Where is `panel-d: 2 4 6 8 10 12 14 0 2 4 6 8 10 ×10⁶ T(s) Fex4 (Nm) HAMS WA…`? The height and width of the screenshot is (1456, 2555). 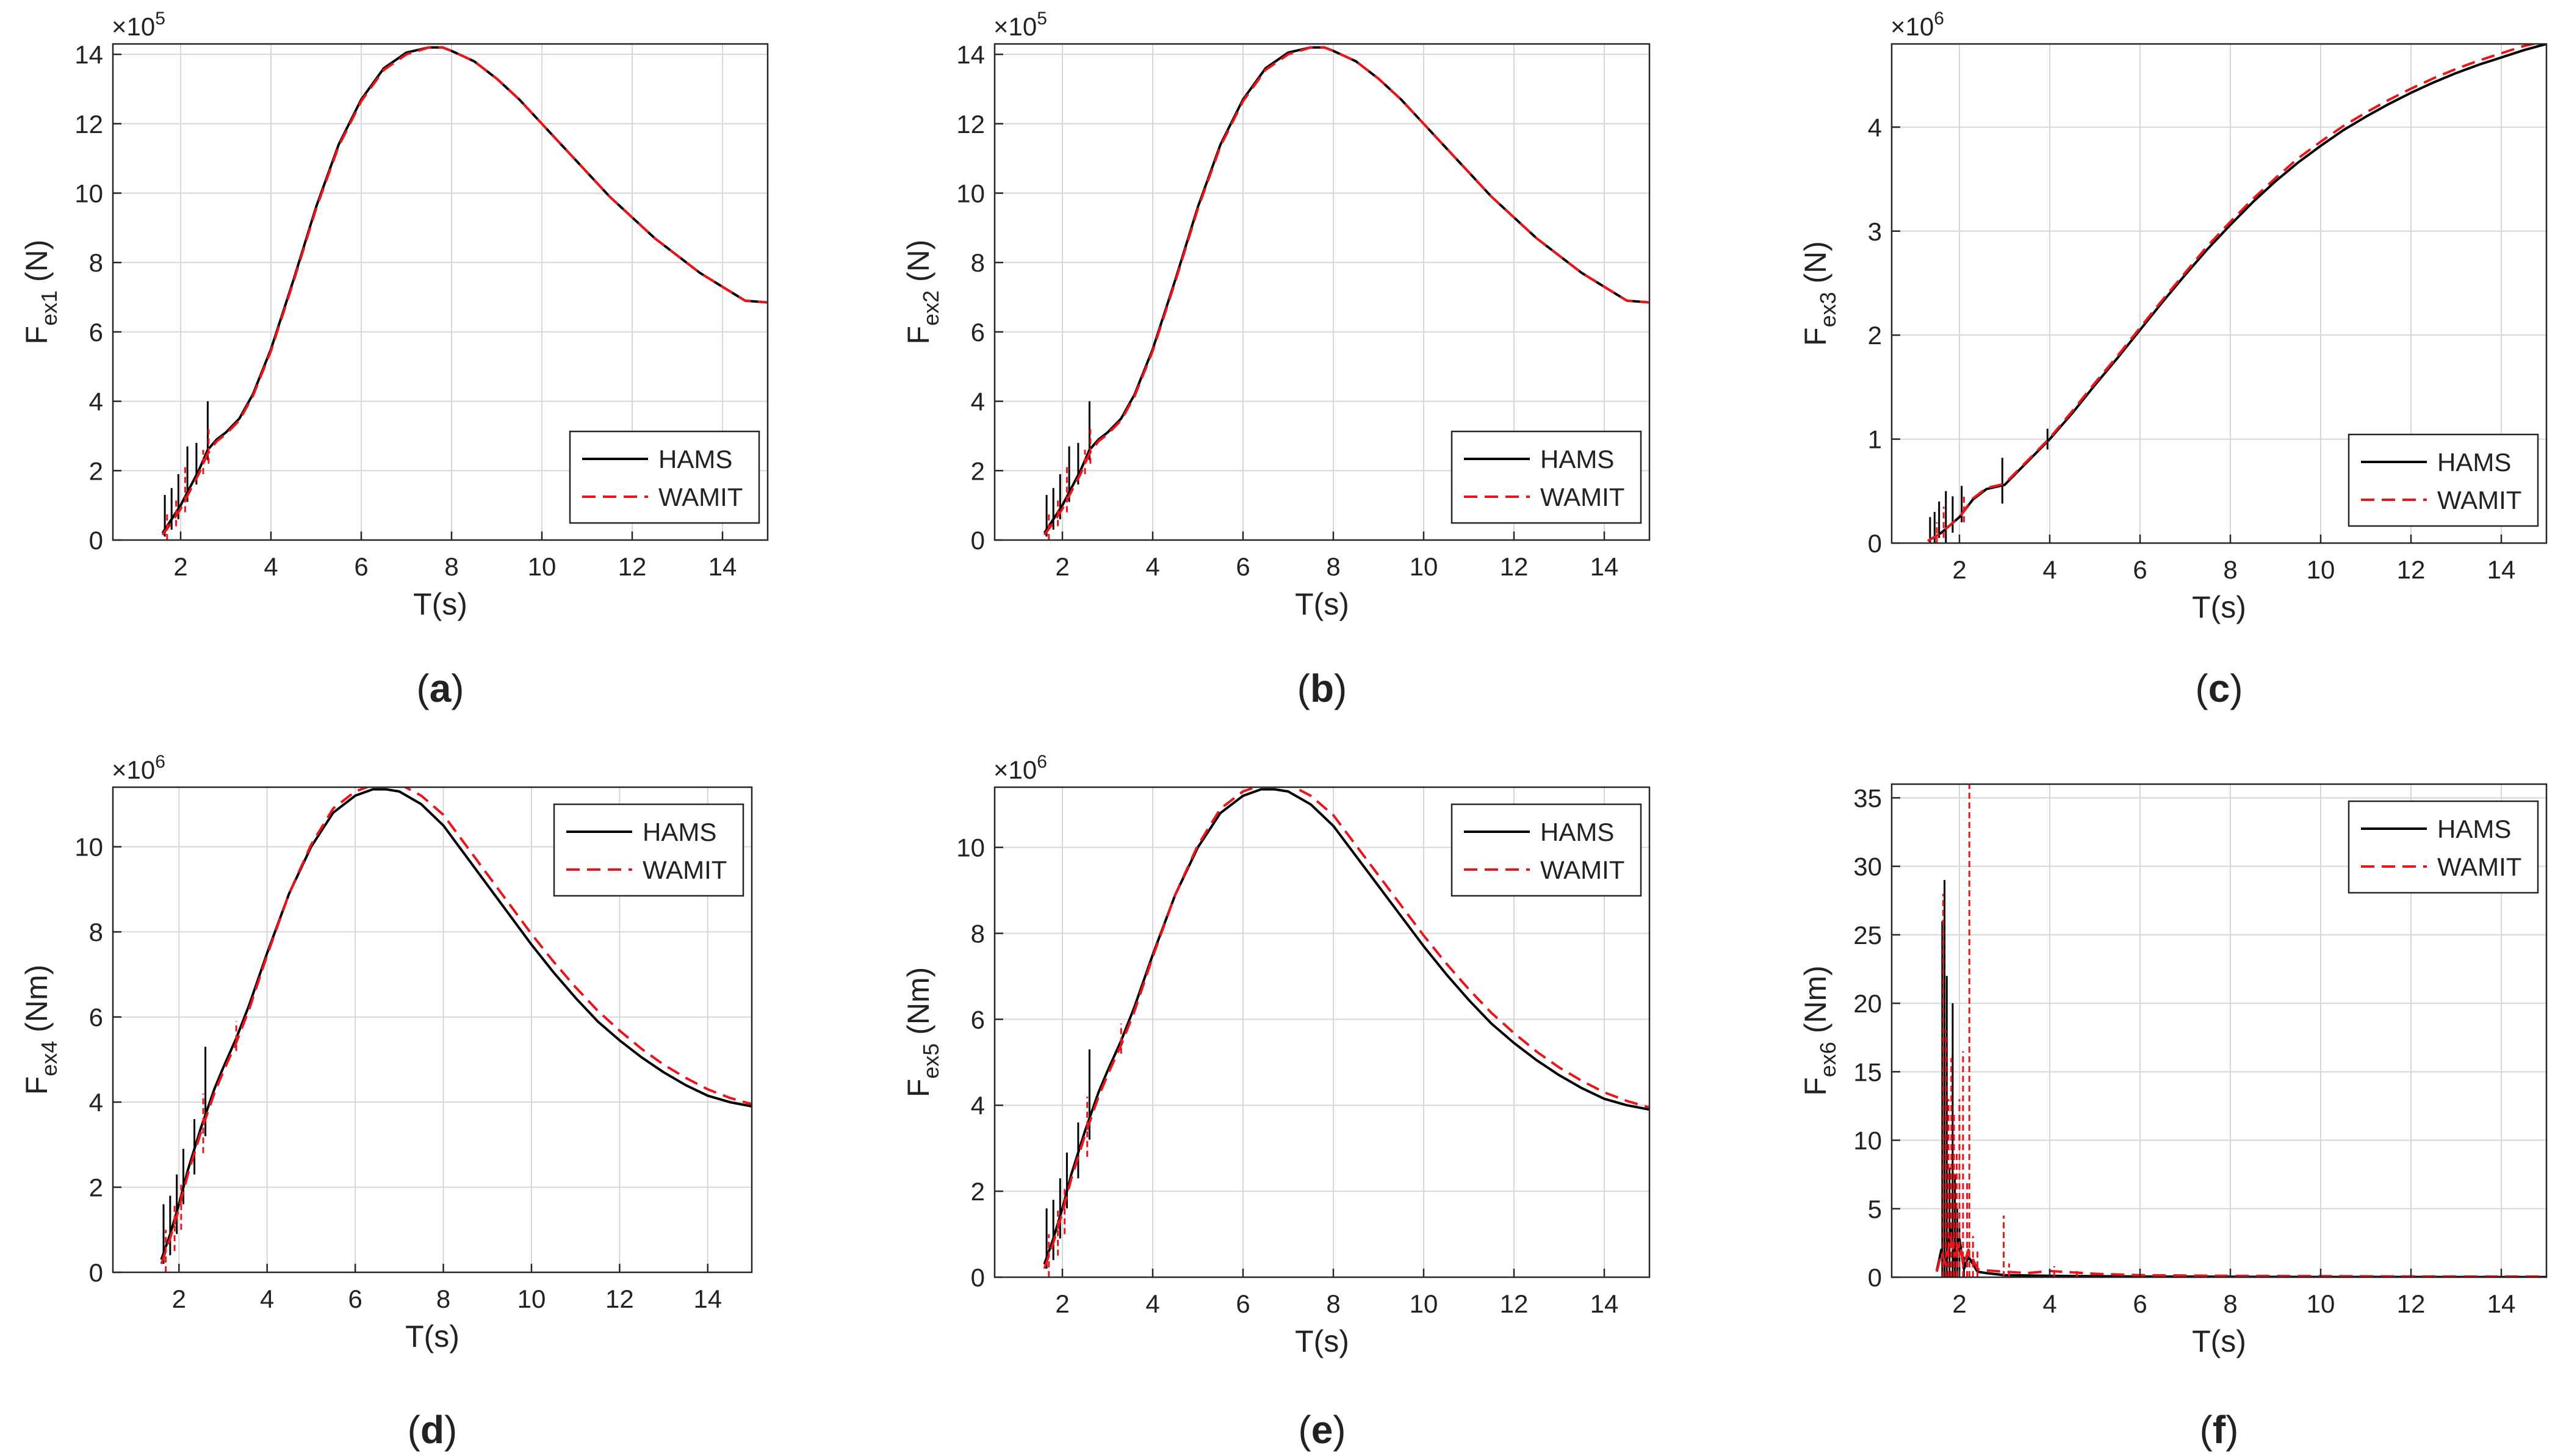 panel-d: 2 4 6 8 10 12 14 0 2 4 6 8 10 ×10⁶ T(s) Fex4 (Nm) HAMS WA… is located at coordinates (386, 1102).